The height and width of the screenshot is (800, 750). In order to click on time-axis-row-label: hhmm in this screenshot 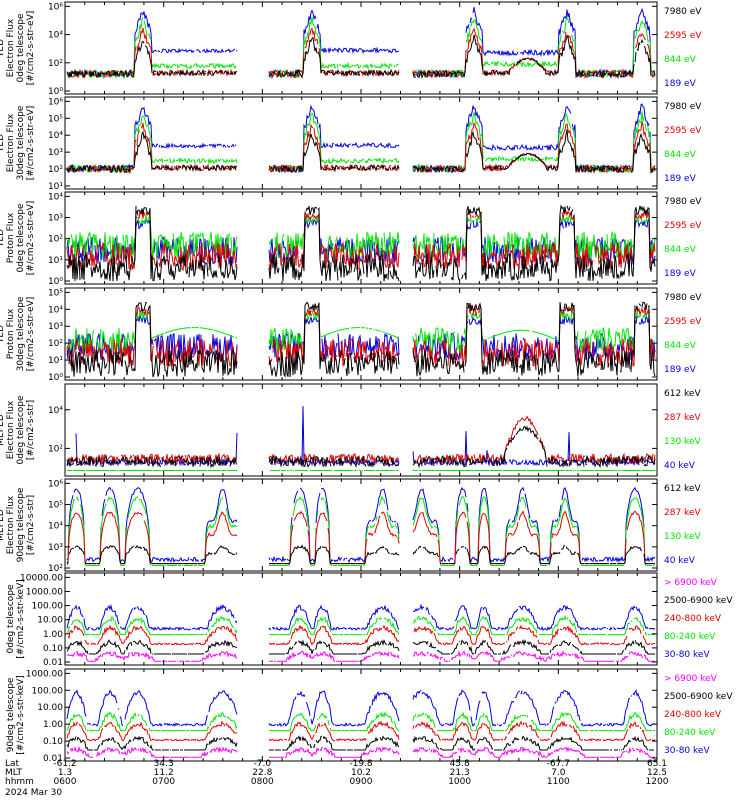, I will do `click(19, 782)`.